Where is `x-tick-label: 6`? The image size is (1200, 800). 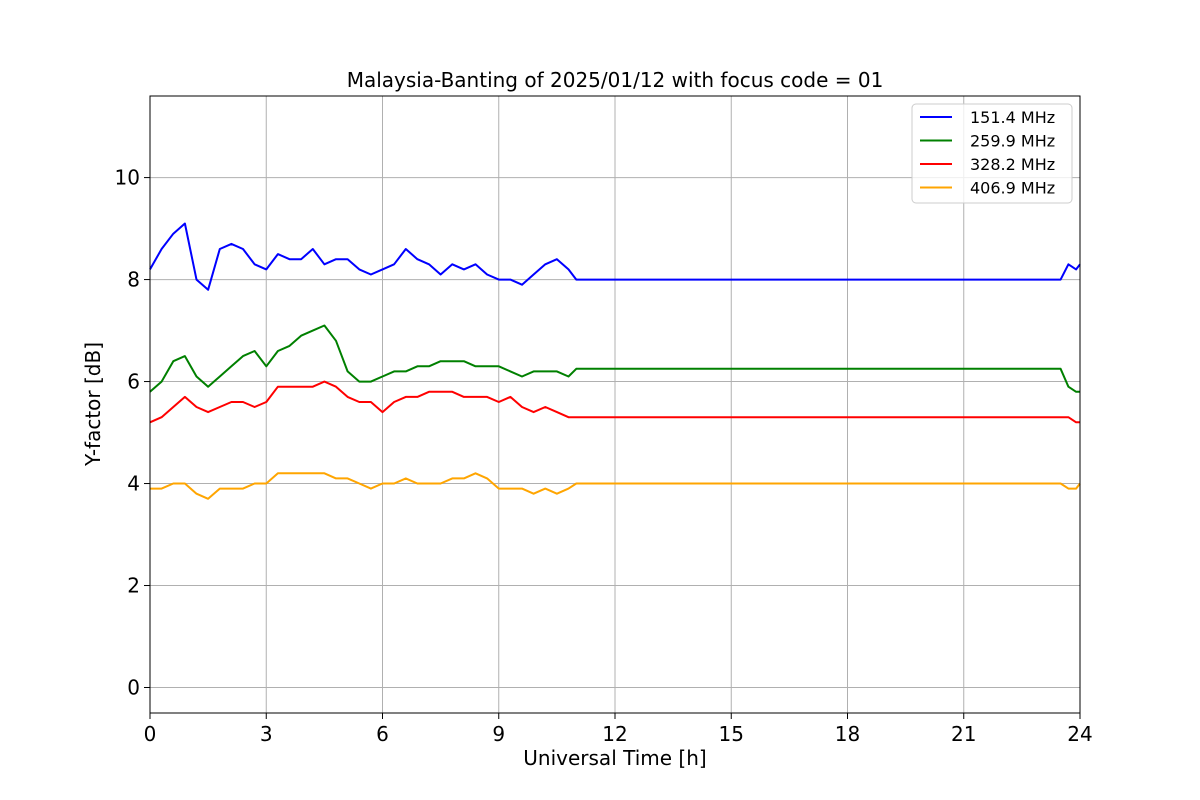 x-tick-label: 6 is located at coordinates (382, 734).